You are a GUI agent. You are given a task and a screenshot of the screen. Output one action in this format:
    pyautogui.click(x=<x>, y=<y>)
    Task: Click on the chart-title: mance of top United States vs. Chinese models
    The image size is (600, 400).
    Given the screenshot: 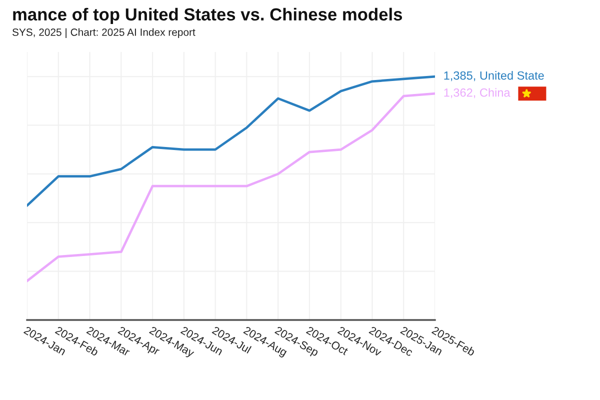 What is the action you would take?
    pyautogui.click(x=207, y=16)
    